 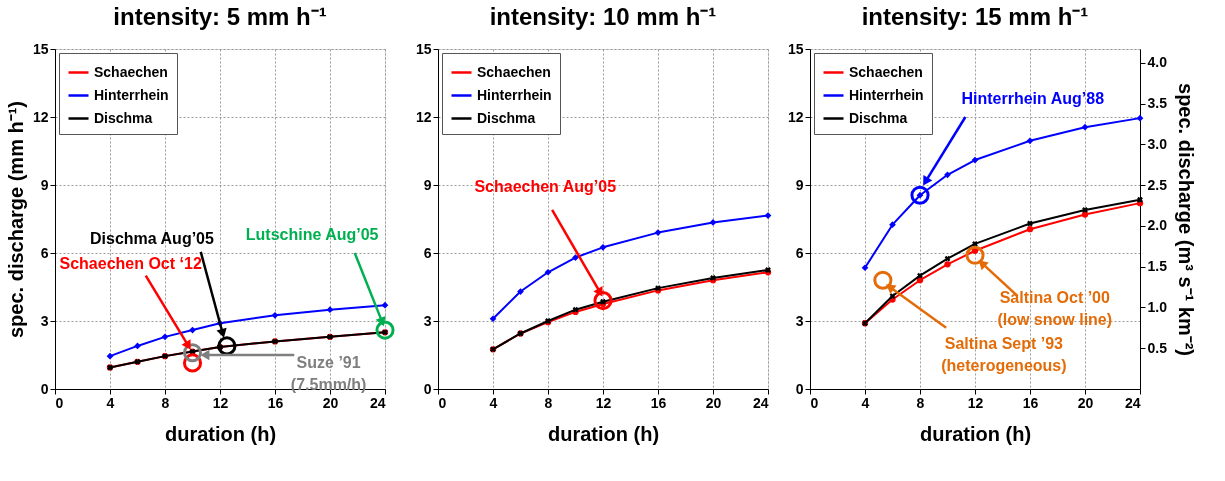 What do you see at coordinates (545, 187) in the screenshot?
I see `annotation: Schaechen Aug’05` at bounding box center [545, 187].